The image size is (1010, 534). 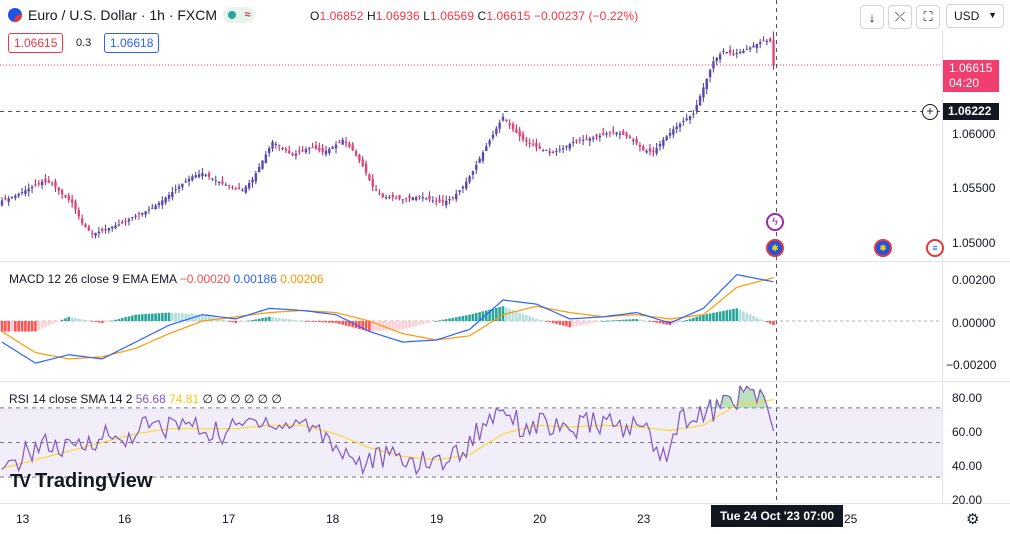 I want to click on symbol-title: Euro / U.S. Dollar · 1h · FXCM ≈, so click(x=132, y=15).